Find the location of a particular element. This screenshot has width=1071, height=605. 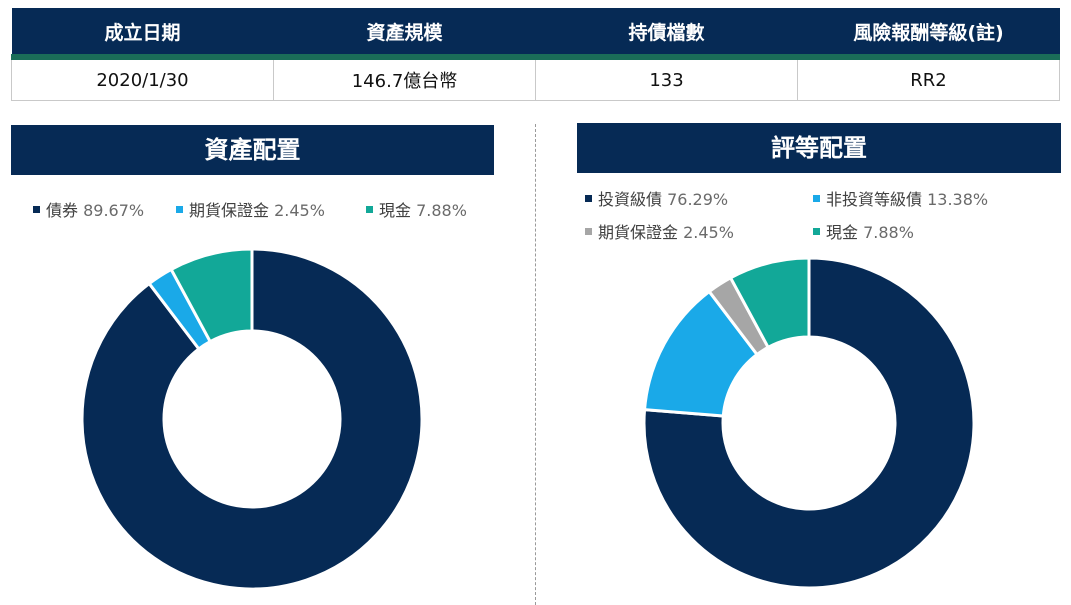

info-value-row: 2020/1/30 146.7億台幣 133 RR2 is located at coordinates (535, 79).